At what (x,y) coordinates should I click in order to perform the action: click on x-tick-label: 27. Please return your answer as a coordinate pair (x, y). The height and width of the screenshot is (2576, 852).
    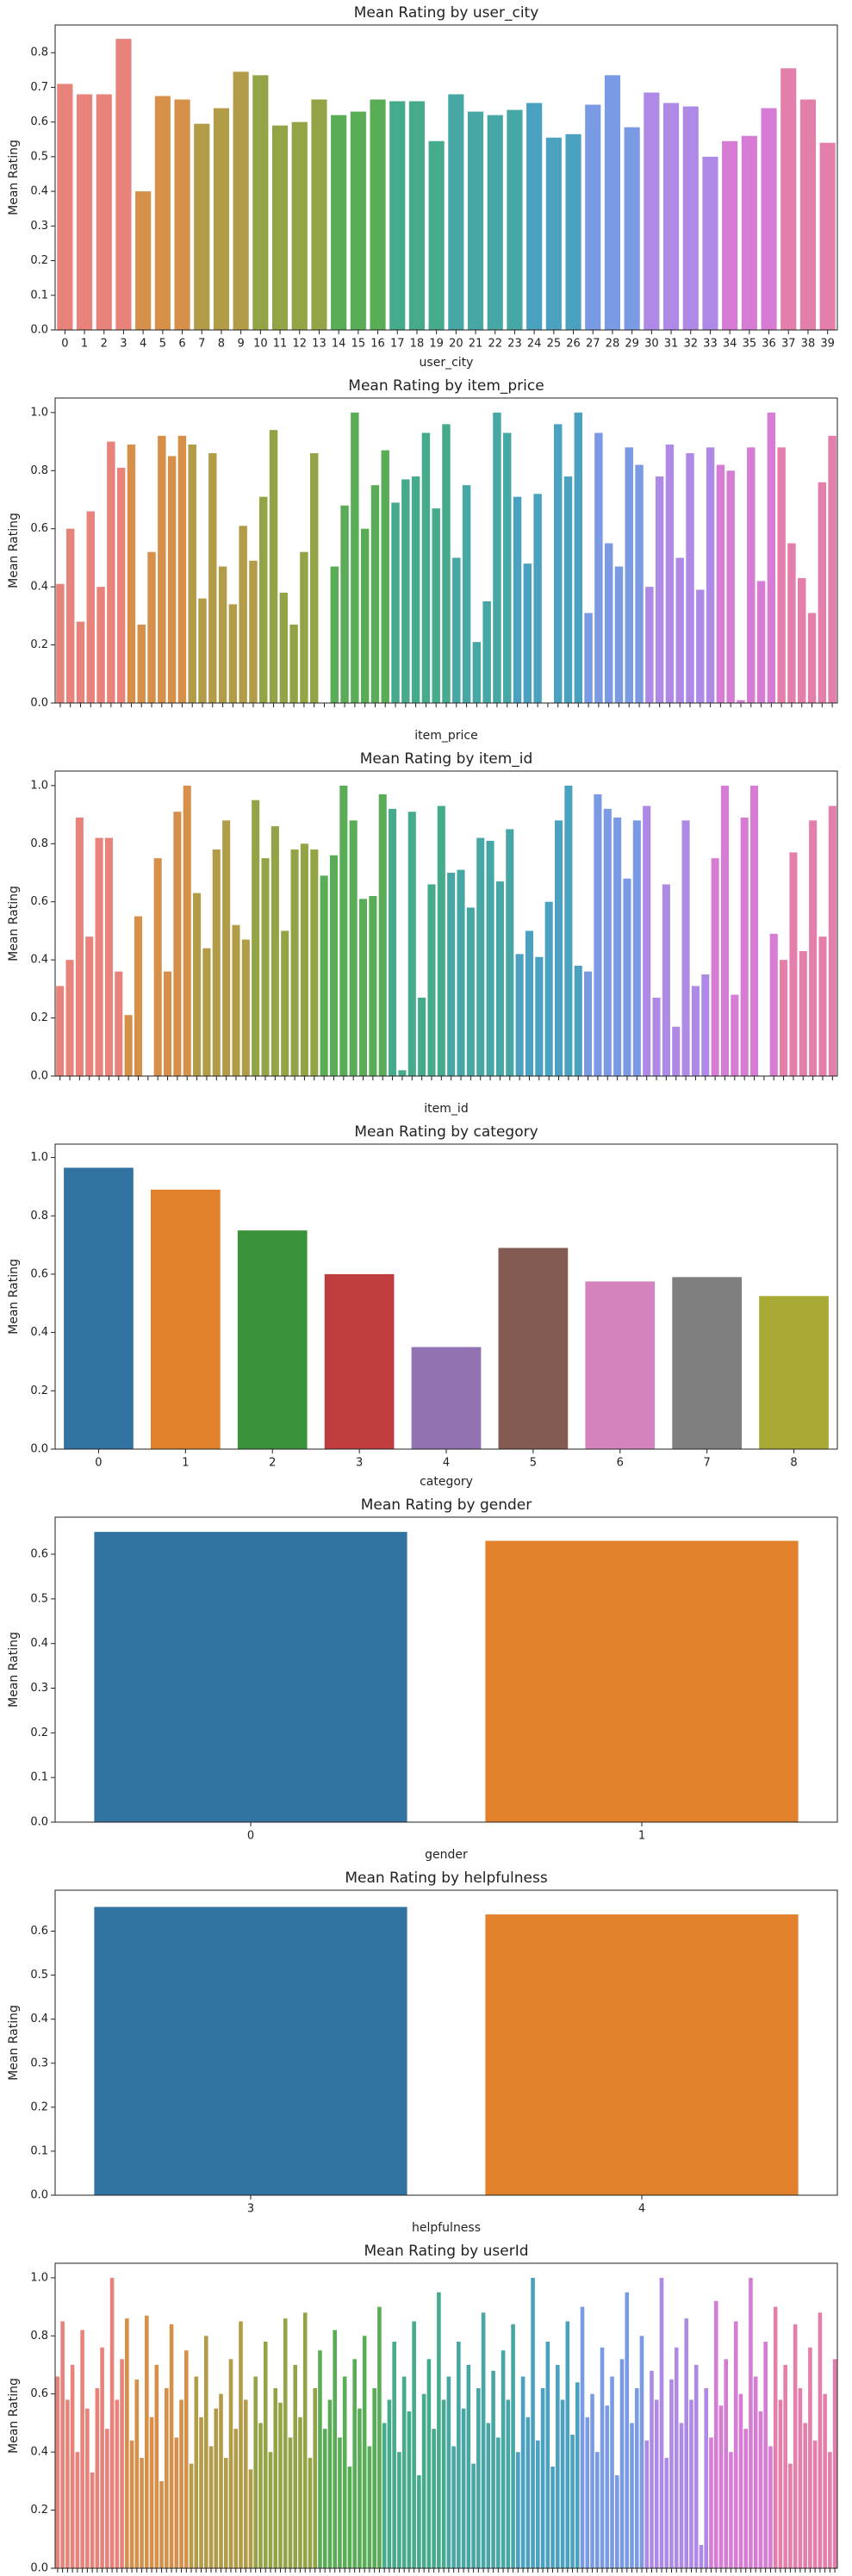
    Looking at the image, I should click on (593, 345).